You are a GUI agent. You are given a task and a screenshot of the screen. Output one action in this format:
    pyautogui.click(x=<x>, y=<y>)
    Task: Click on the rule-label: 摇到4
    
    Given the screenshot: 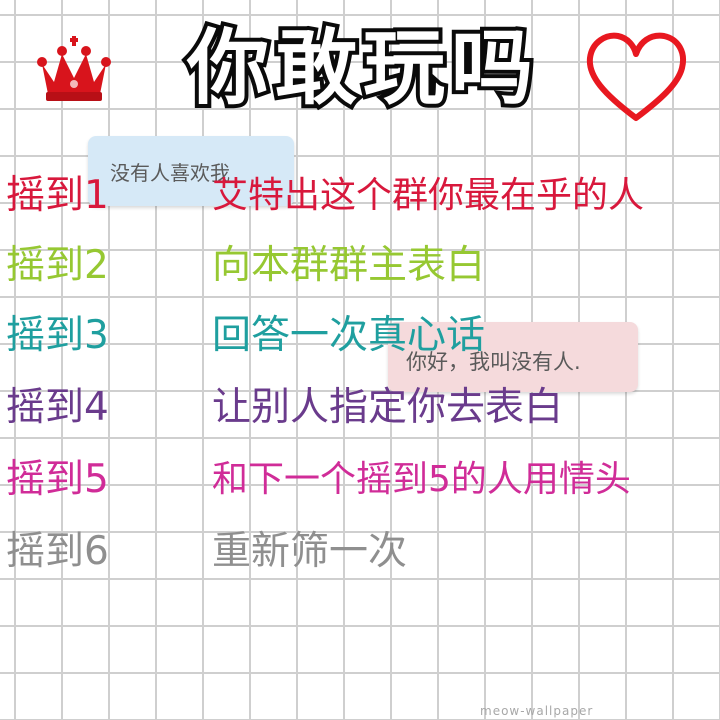 What is the action you would take?
    pyautogui.click(x=57, y=407)
    